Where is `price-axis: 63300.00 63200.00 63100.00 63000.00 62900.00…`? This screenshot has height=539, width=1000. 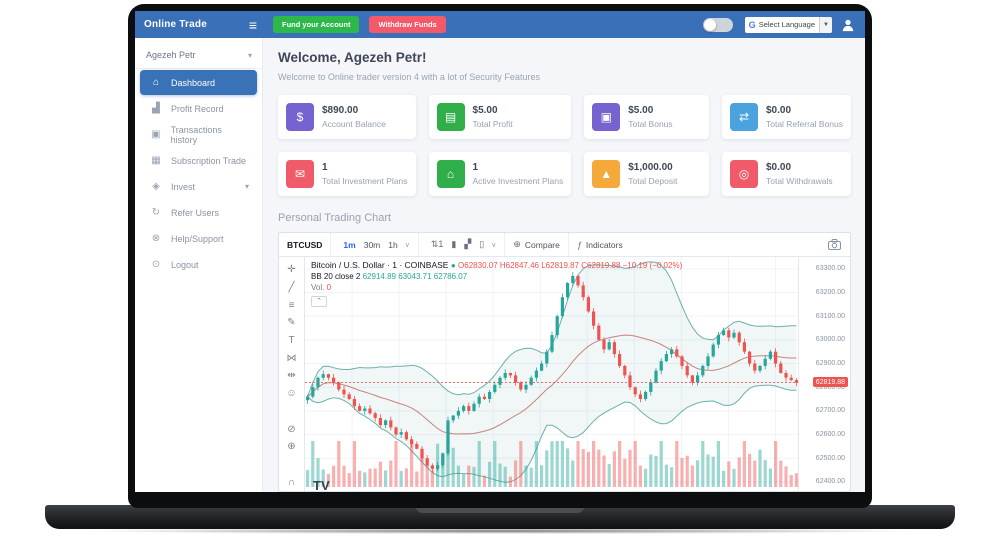 price-axis: 63300.00 63200.00 63100.00 63000.00 62900.00… is located at coordinates (824, 374).